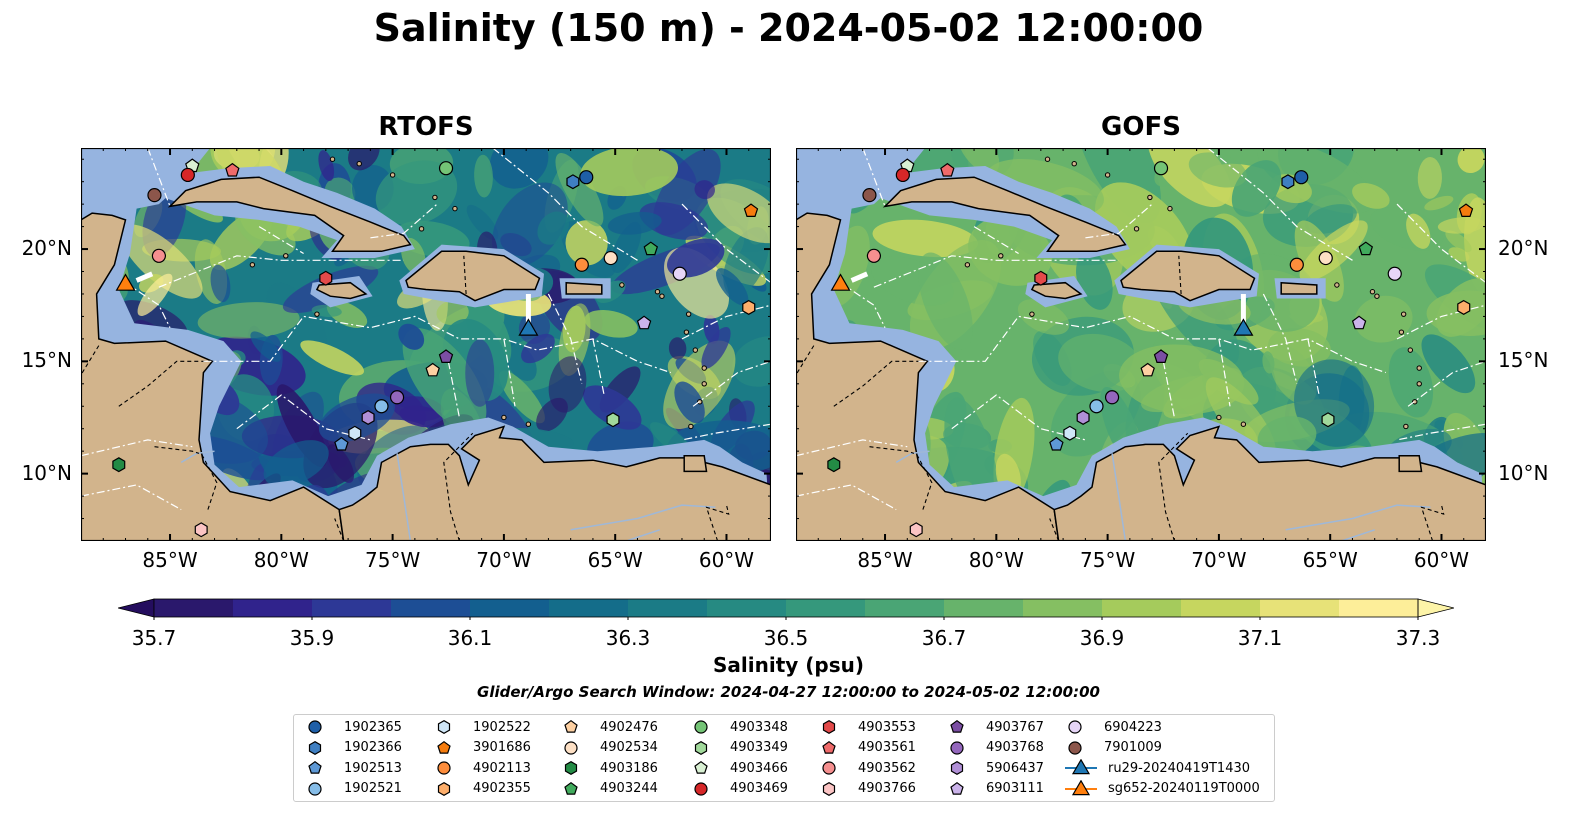 Image resolution: width=1577 pixels, height=827 pixels. Describe the element at coordinates (928, 344) in the screenshot. I see `land-centralAmerica` at that location.